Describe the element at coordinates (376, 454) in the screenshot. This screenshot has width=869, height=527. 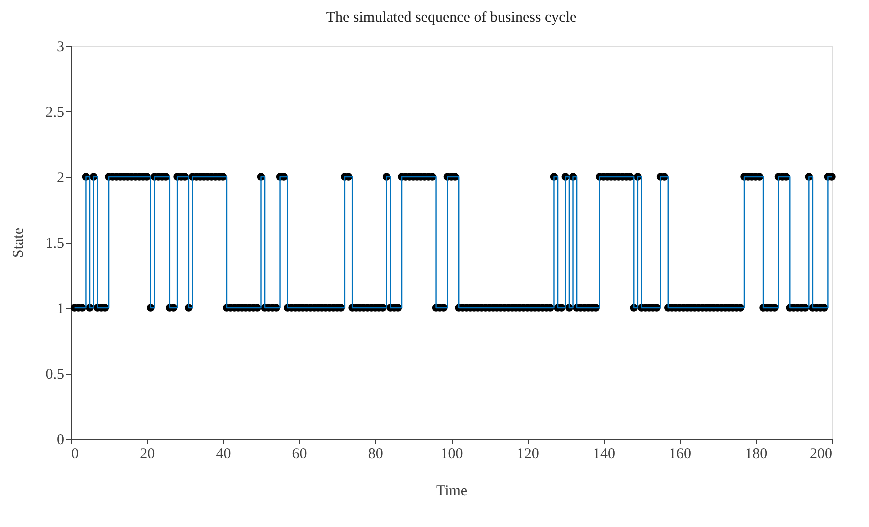
I see `x-tick-label: 80` at that location.